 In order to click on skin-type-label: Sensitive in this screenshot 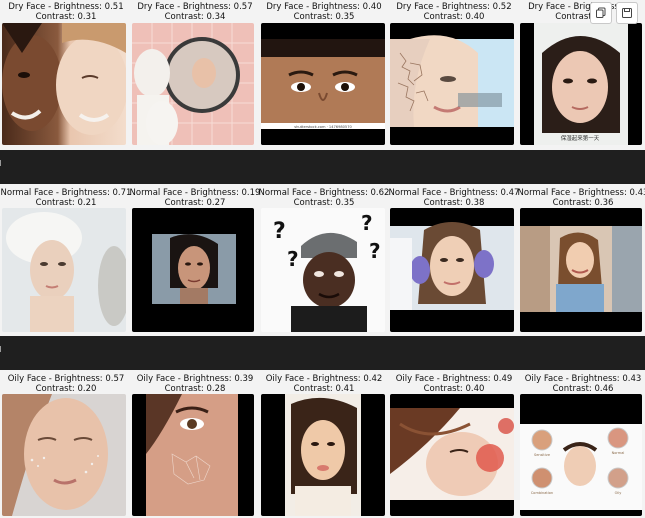, I will do `click(542, 455)`.